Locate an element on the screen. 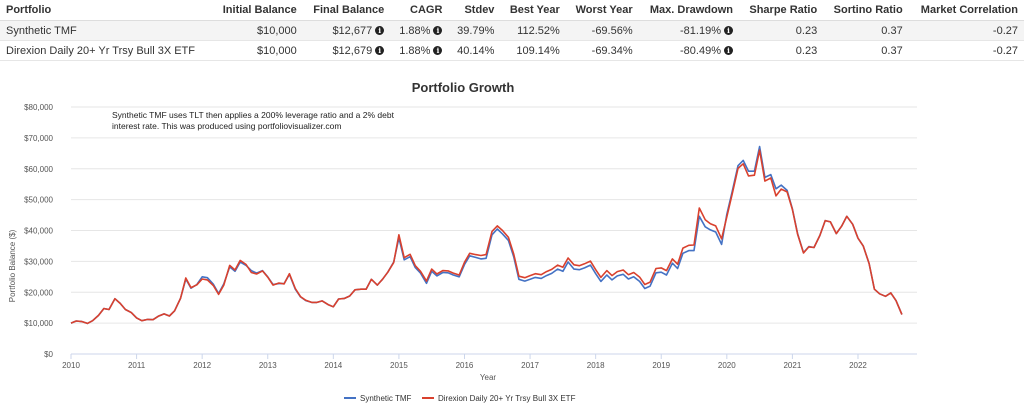 The image size is (1024, 408). x-tick-label: 2010 is located at coordinates (71, 365).